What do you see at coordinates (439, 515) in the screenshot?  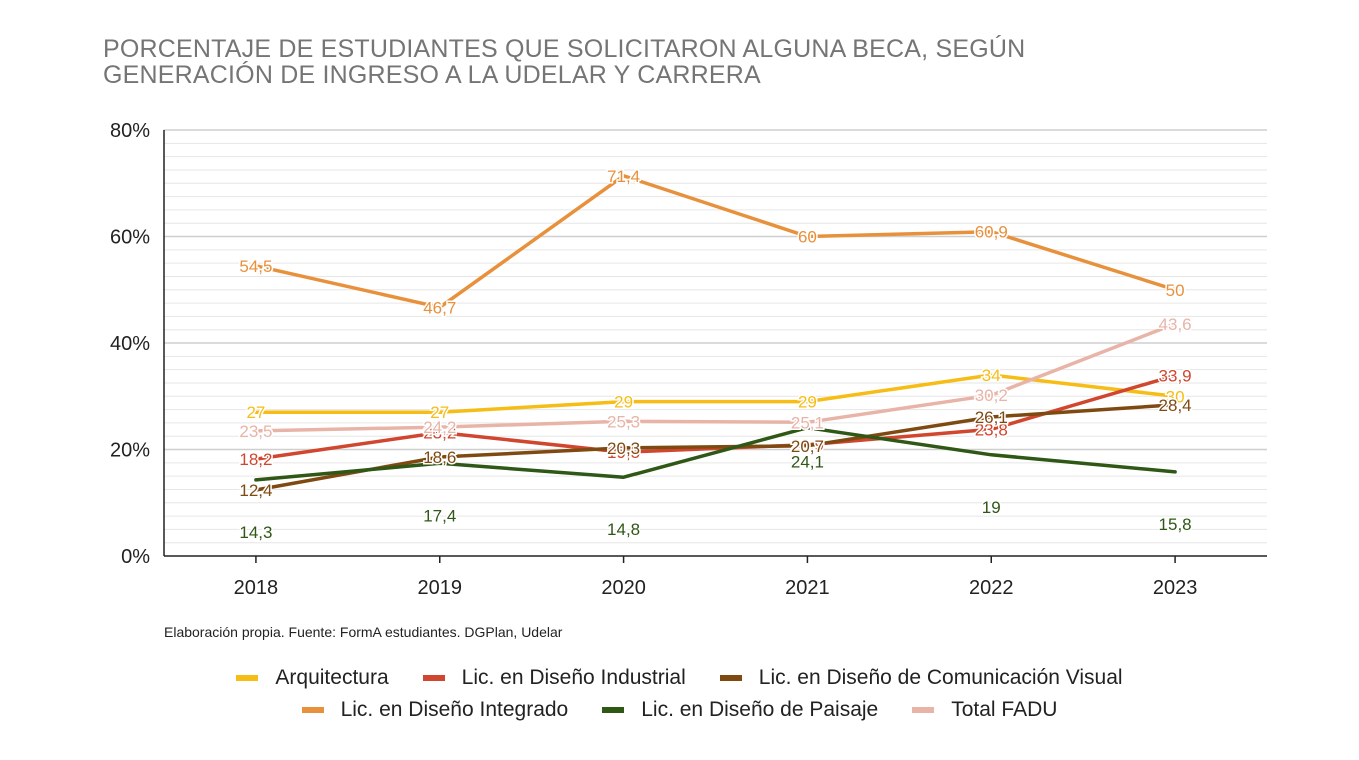 I see `data-label: 17,4` at bounding box center [439, 515].